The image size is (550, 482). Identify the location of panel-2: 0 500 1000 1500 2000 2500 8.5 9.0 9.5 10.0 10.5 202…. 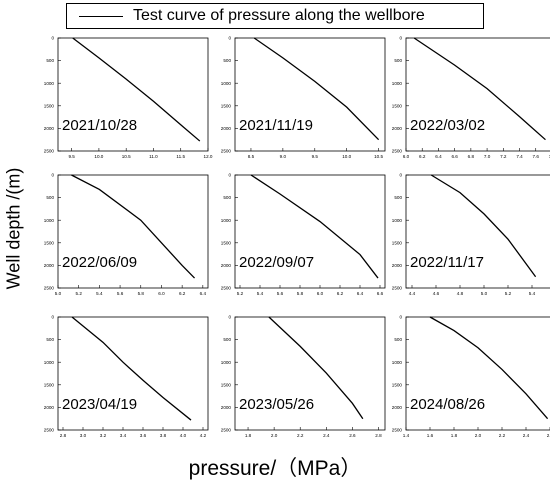
(303, 97).